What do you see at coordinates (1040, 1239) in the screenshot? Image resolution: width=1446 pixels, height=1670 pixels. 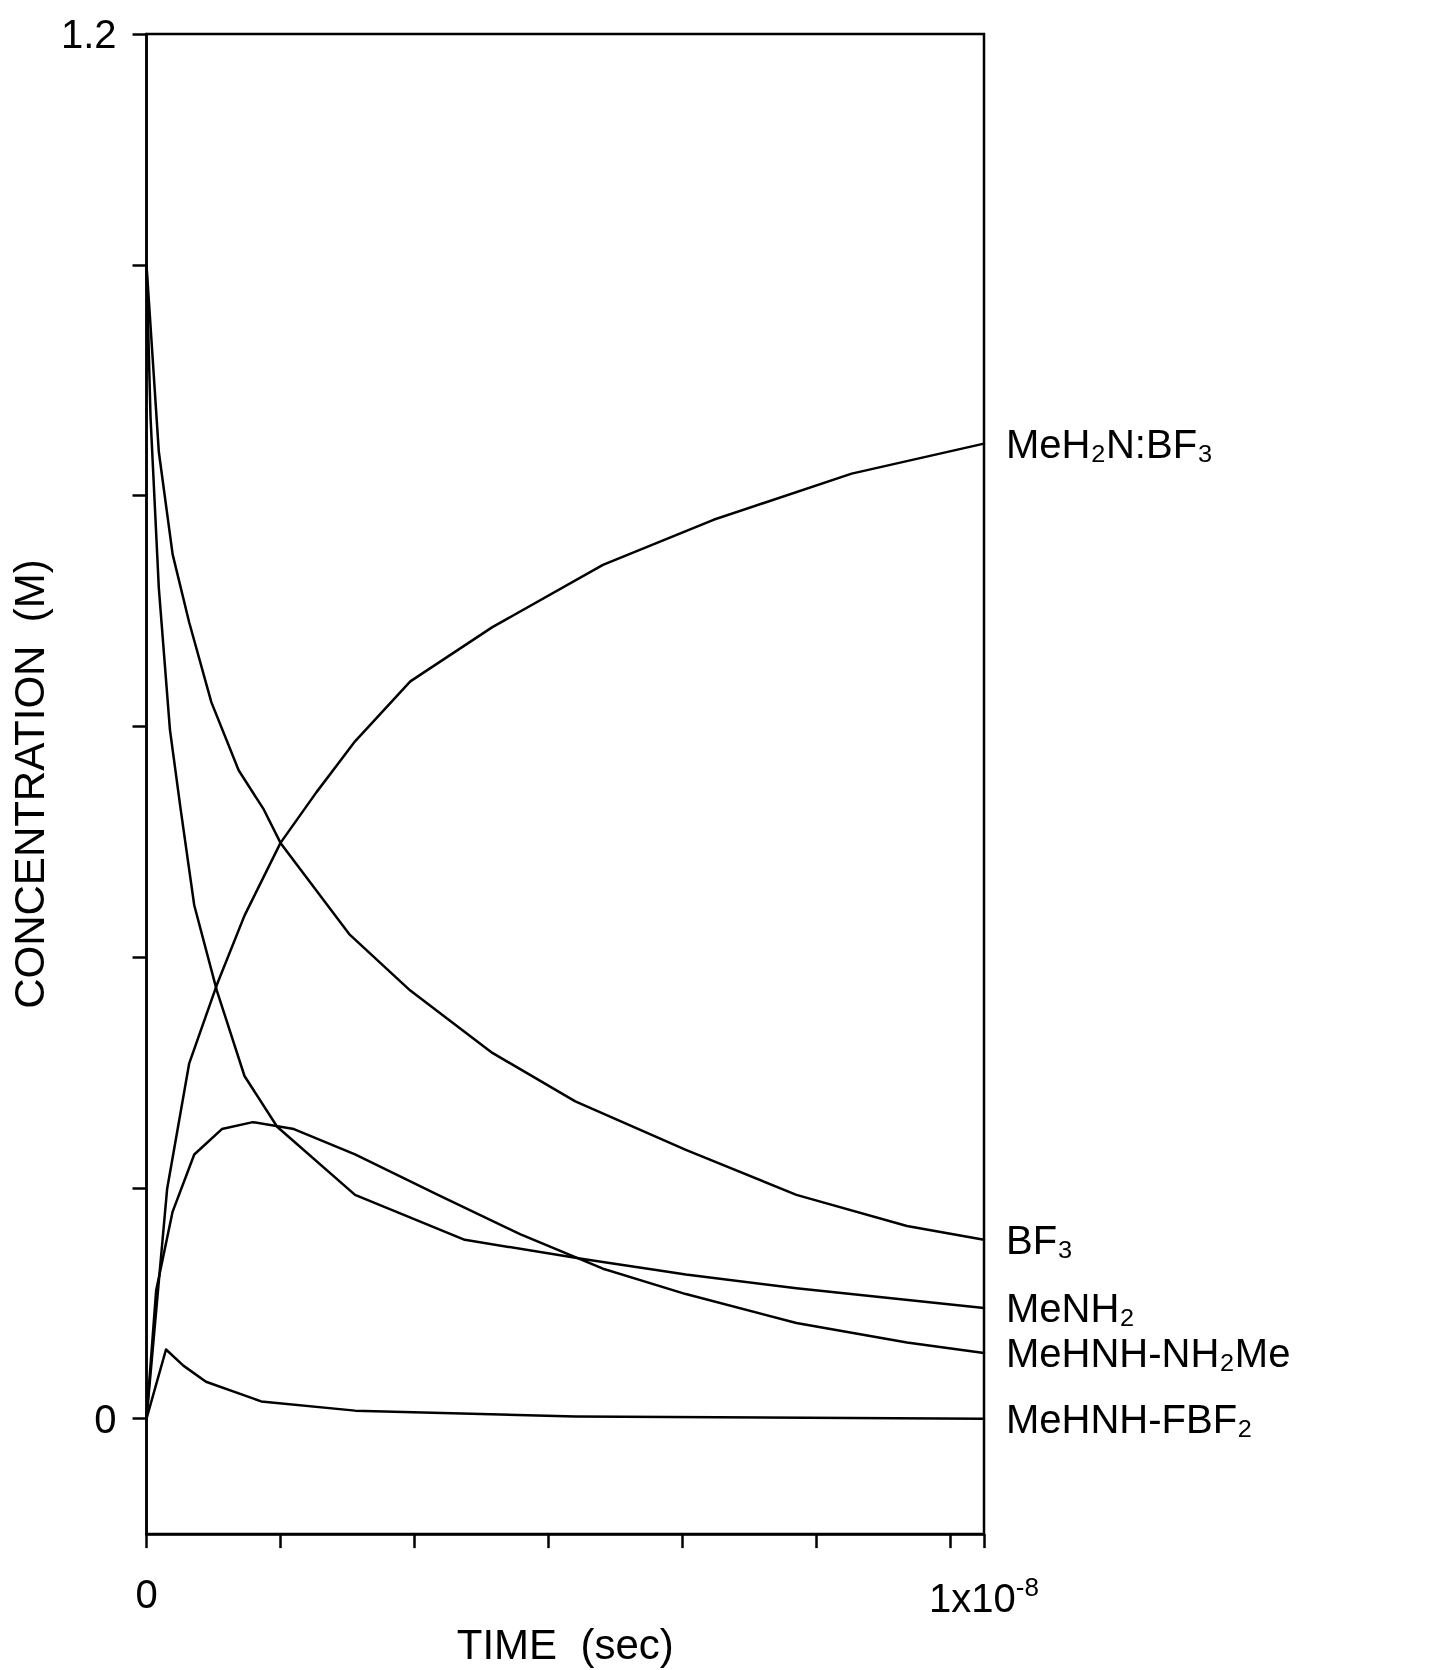 I see `series-label: BF₃` at bounding box center [1040, 1239].